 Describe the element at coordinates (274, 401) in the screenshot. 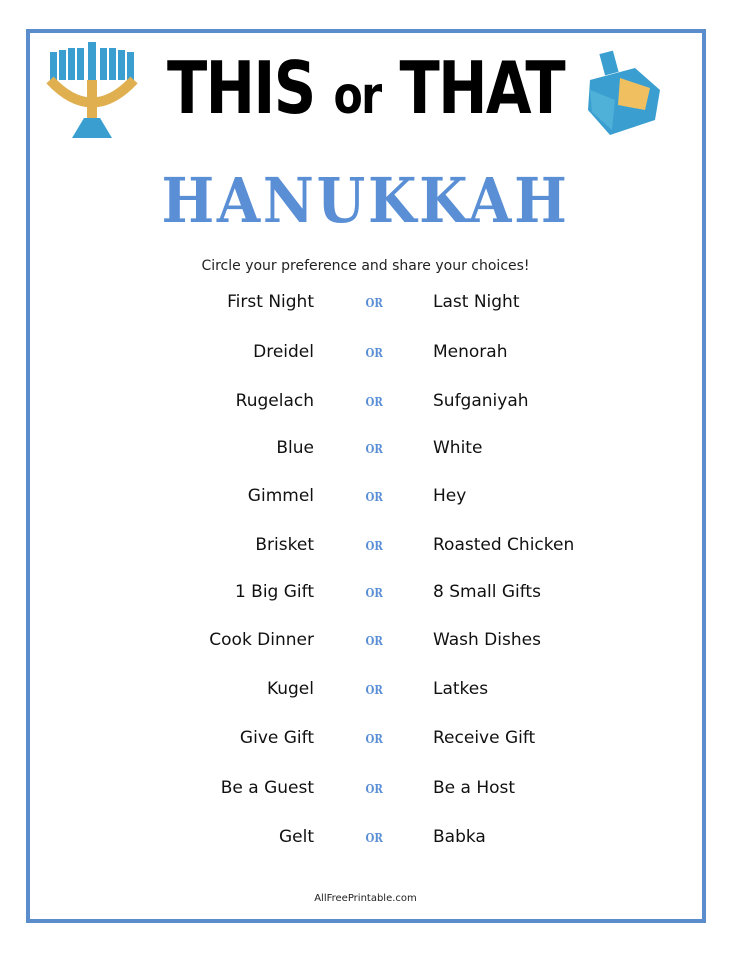

I see `choice-this: Rugelach` at that location.